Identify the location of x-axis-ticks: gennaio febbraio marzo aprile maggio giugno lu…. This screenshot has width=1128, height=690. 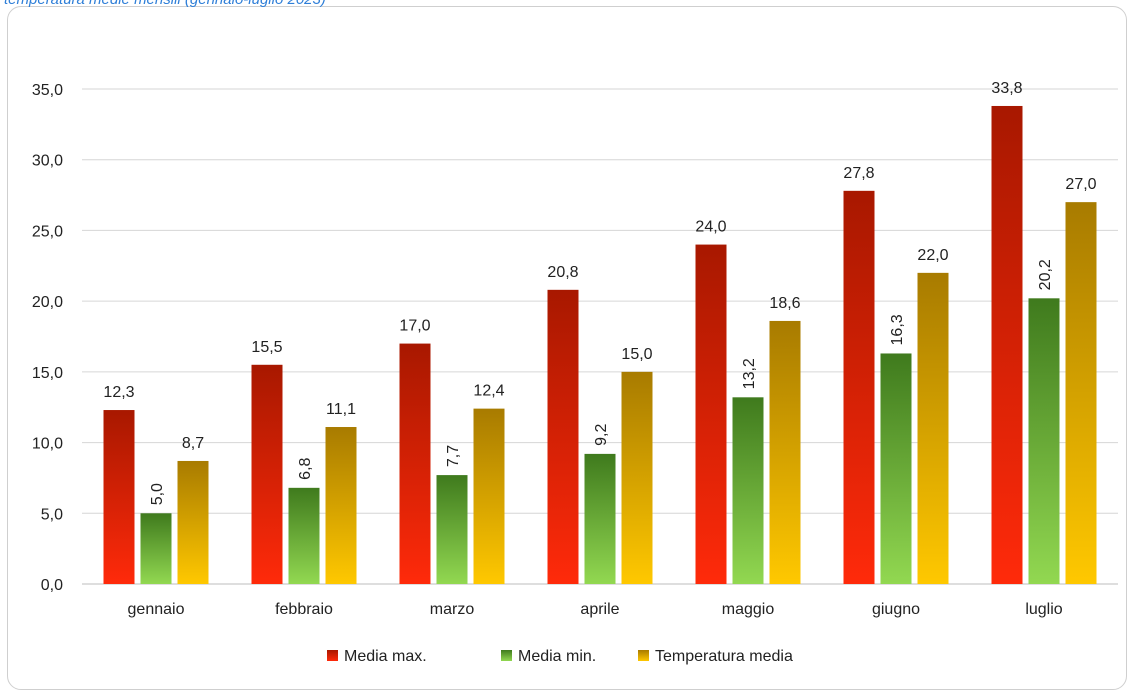
(595, 609).